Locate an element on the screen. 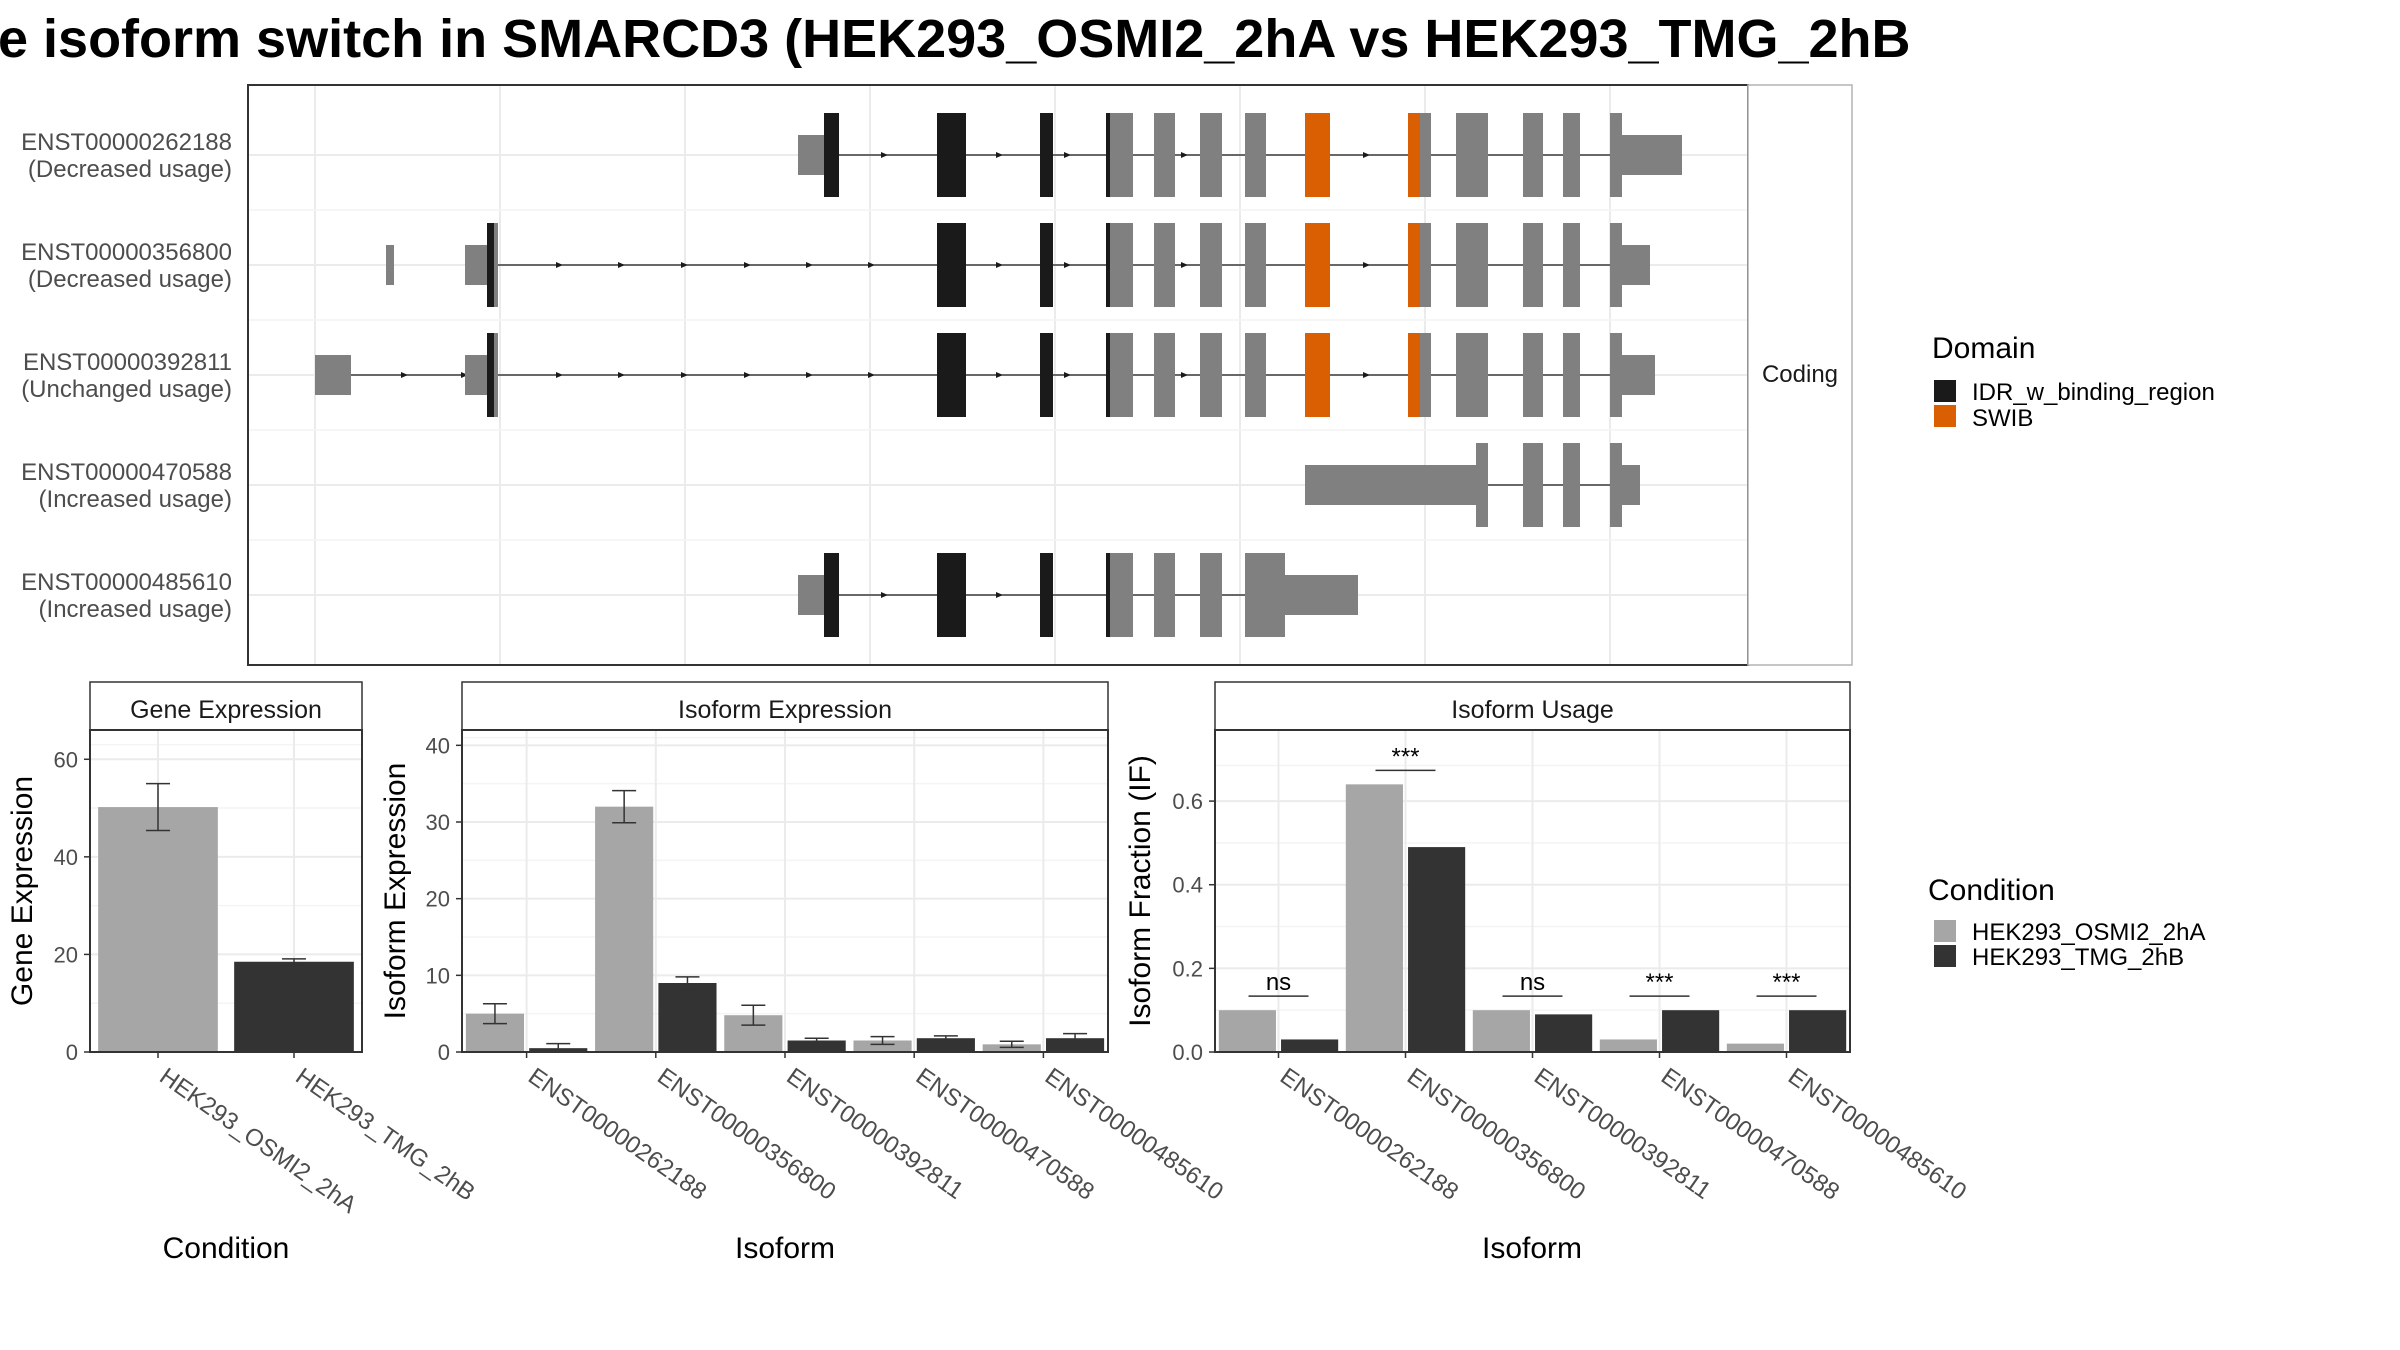 The height and width of the screenshot is (1350, 2400). significance-label: *** is located at coordinates (1786, 982).